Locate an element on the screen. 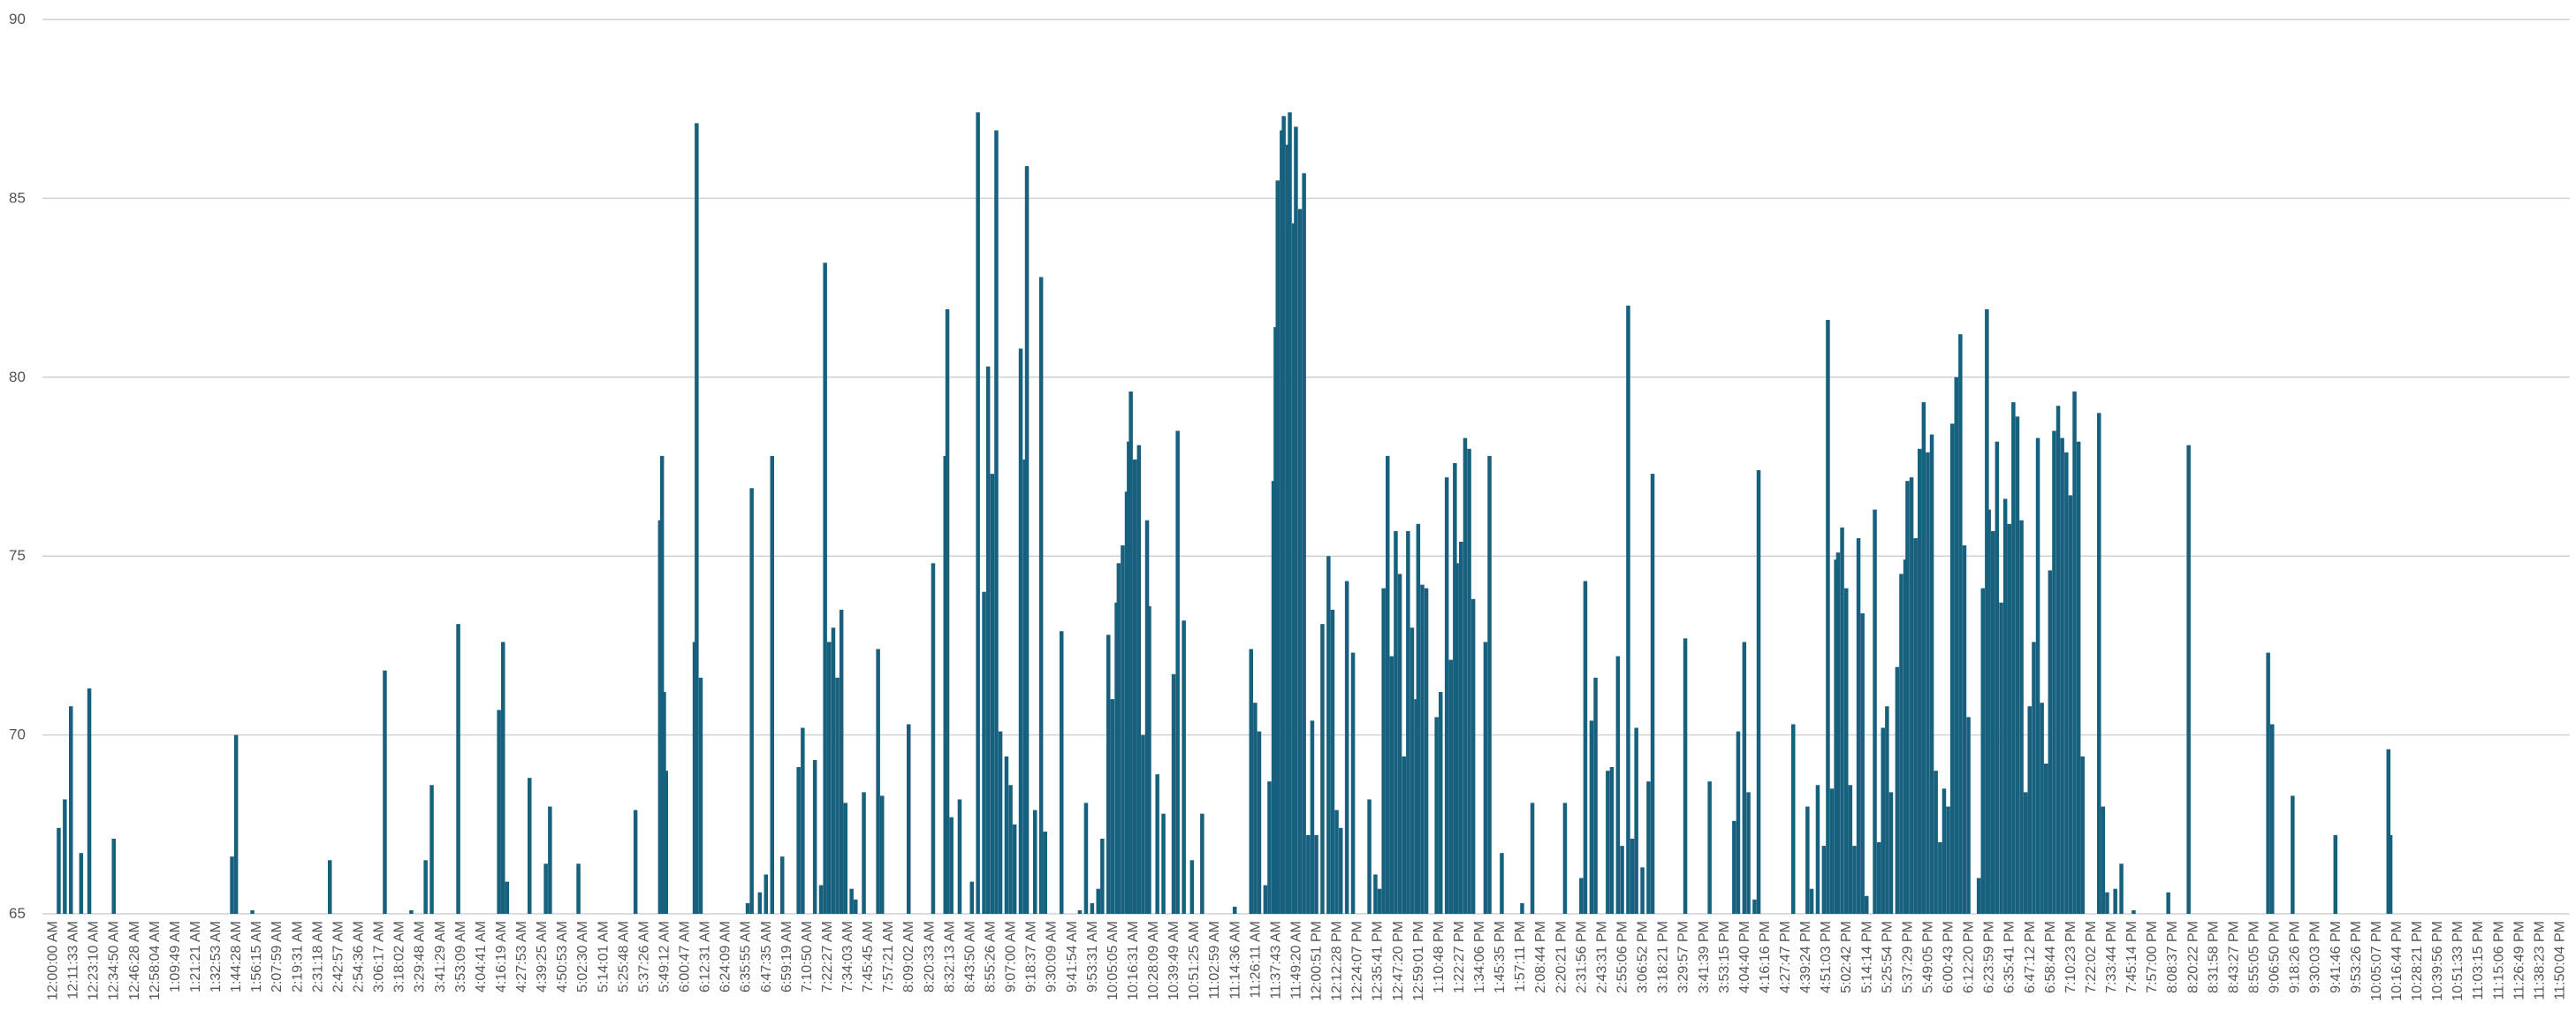 The image size is (2576, 1019). x-tick-label: 11:03:15 PM is located at coordinates (2478, 960).